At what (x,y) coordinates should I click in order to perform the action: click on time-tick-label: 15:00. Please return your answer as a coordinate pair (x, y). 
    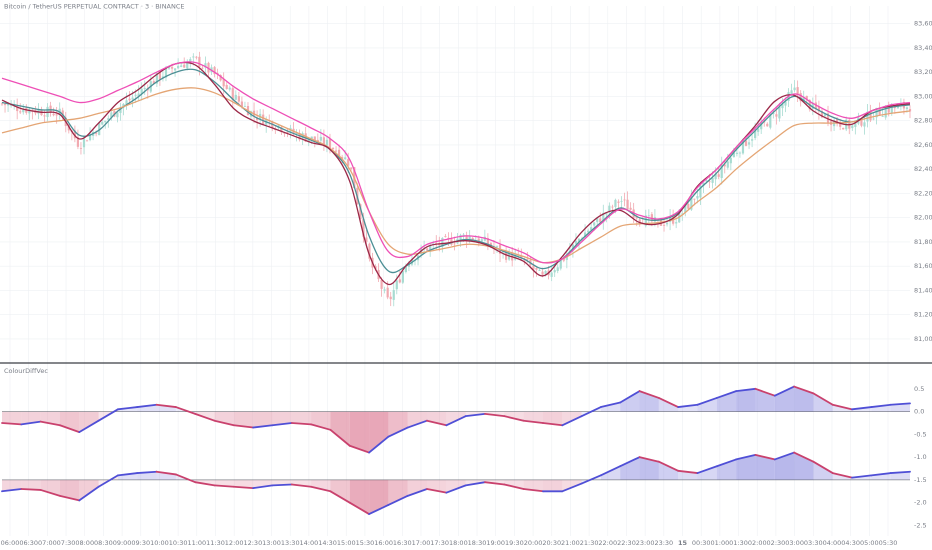
    Looking at the image, I should click on (346, 543).